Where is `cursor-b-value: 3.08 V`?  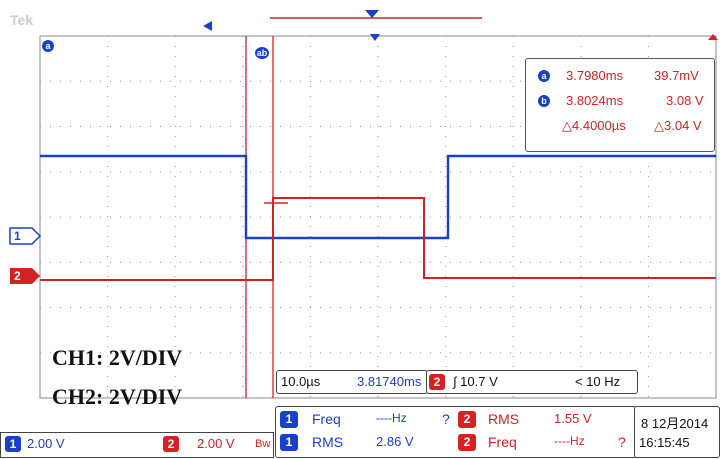
cursor-b-value: 3.08 V is located at coordinates (685, 100).